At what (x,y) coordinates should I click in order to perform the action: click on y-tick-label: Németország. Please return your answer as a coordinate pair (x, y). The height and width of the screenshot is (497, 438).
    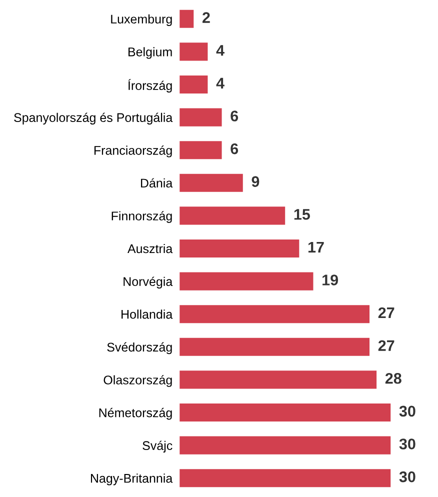
    Looking at the image, I should click on (135, 414).